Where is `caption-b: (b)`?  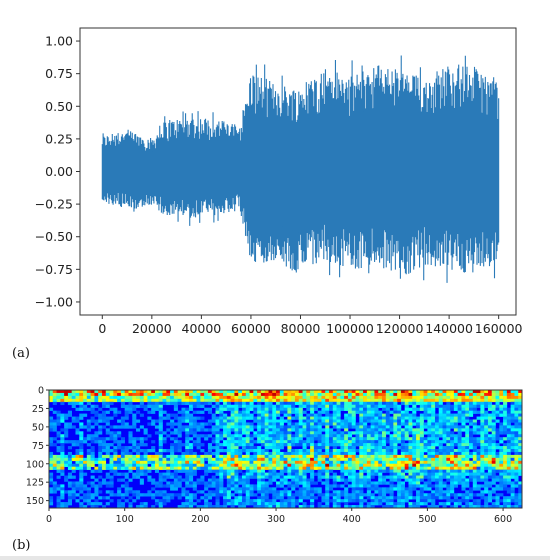
caption-b: (b) is located at coordinates (21, 545).